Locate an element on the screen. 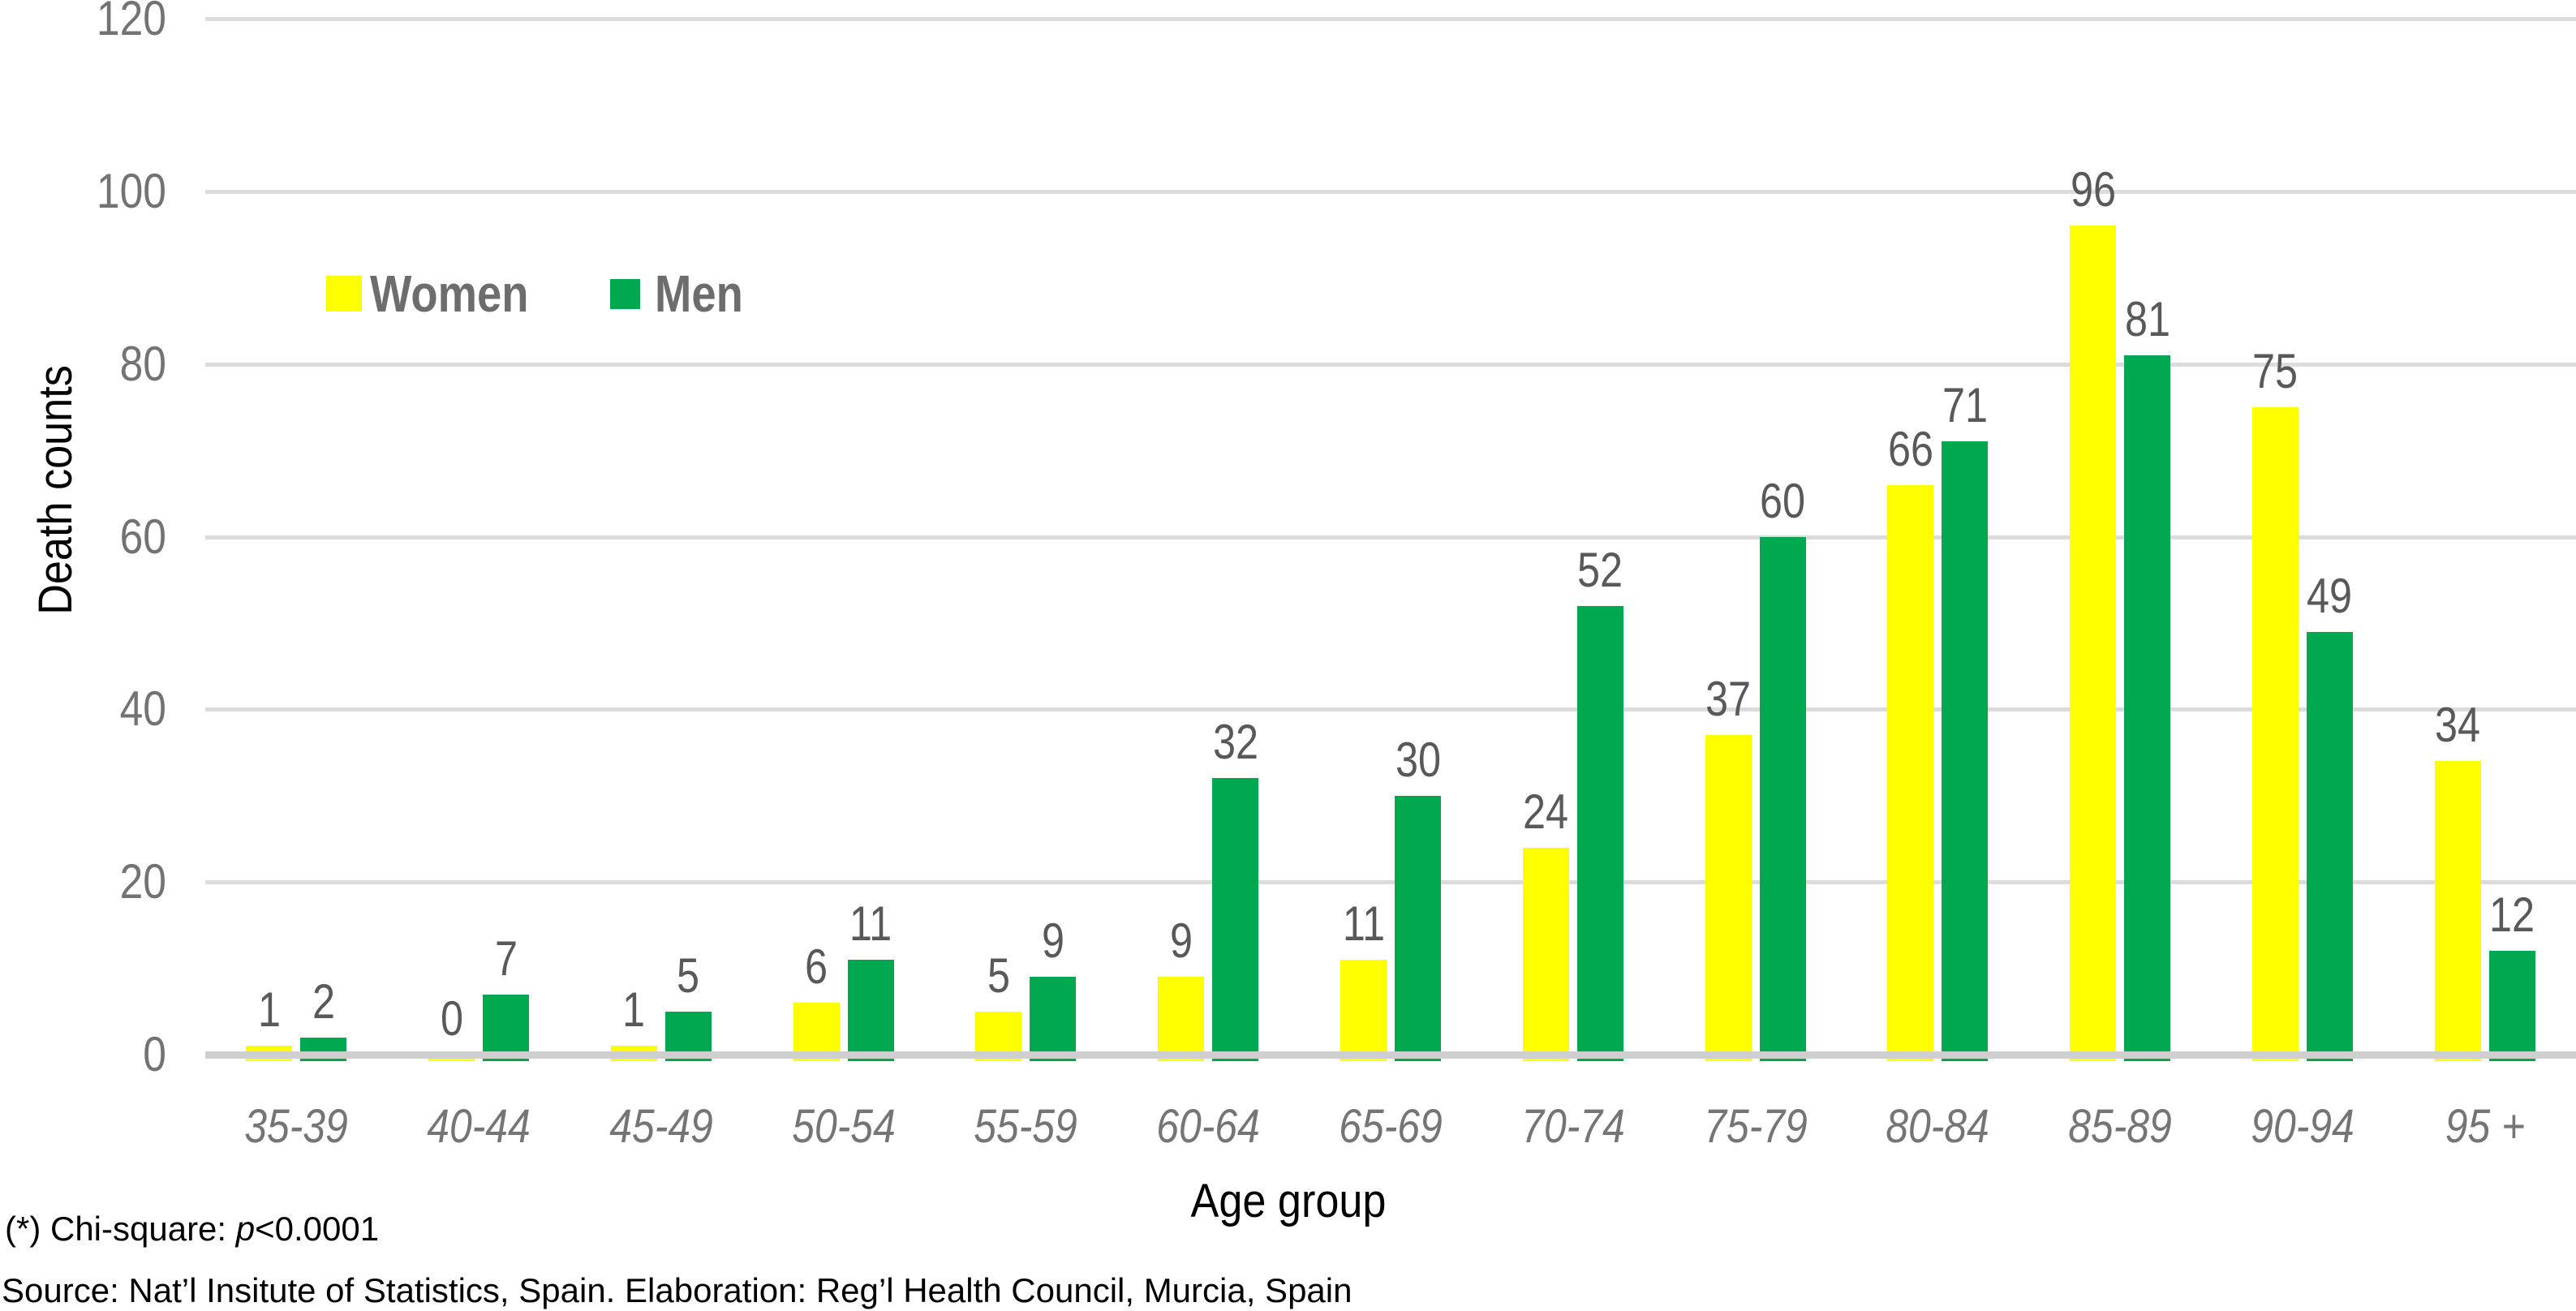 The height and width of the screenshot is (1311, 2576). x-tick-label: 55-59 is located at coordinates (1026, 1126).